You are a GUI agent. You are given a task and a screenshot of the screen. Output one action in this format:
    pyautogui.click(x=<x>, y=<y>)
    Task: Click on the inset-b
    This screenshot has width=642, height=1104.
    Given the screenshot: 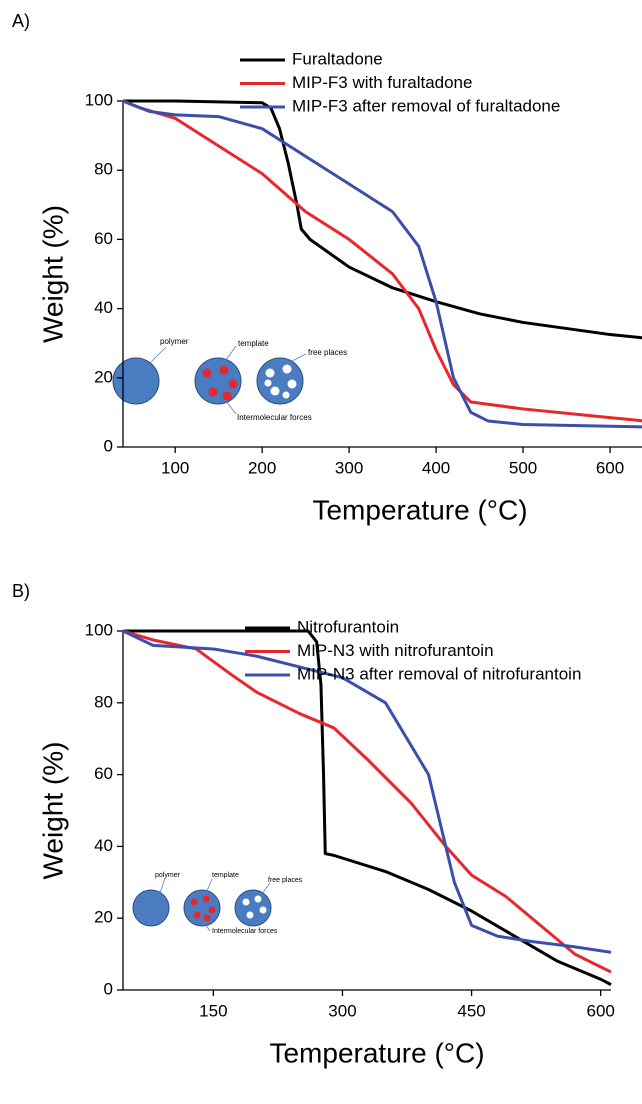 What is the action you would take?
    pyautogui.click(x=202, y=904)
    